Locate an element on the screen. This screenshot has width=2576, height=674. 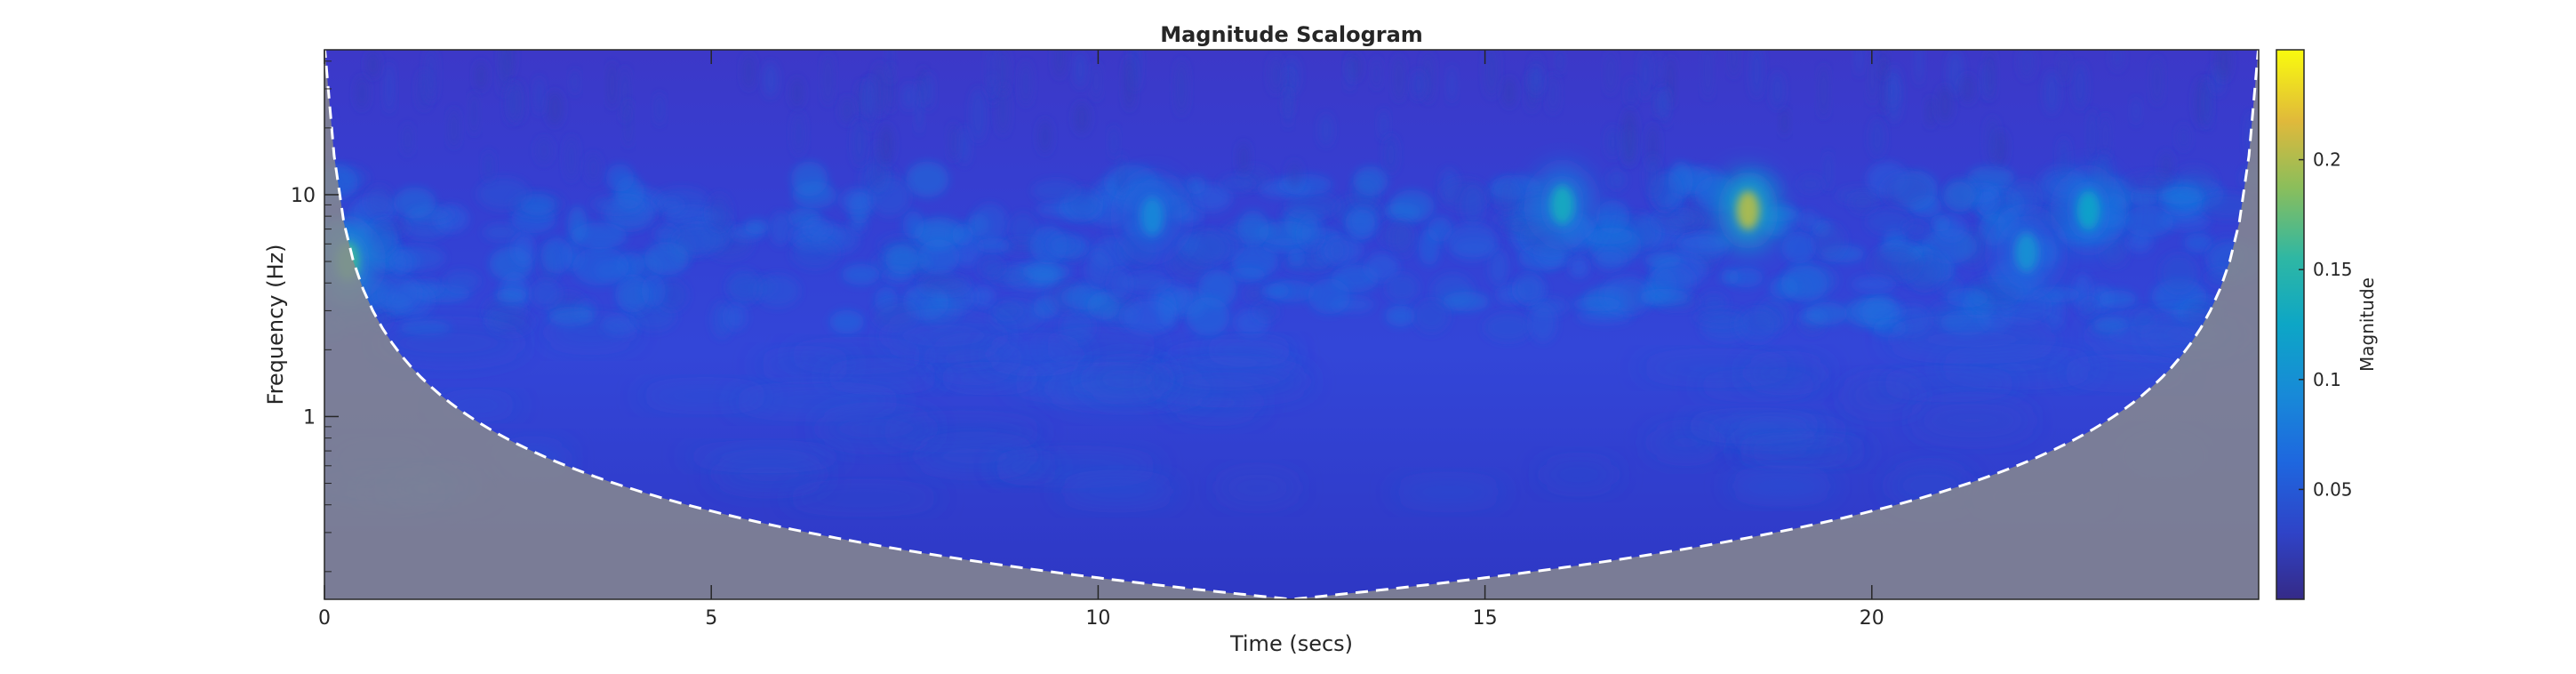
x-tick-label: 5 is located at coordinates (711, 619).